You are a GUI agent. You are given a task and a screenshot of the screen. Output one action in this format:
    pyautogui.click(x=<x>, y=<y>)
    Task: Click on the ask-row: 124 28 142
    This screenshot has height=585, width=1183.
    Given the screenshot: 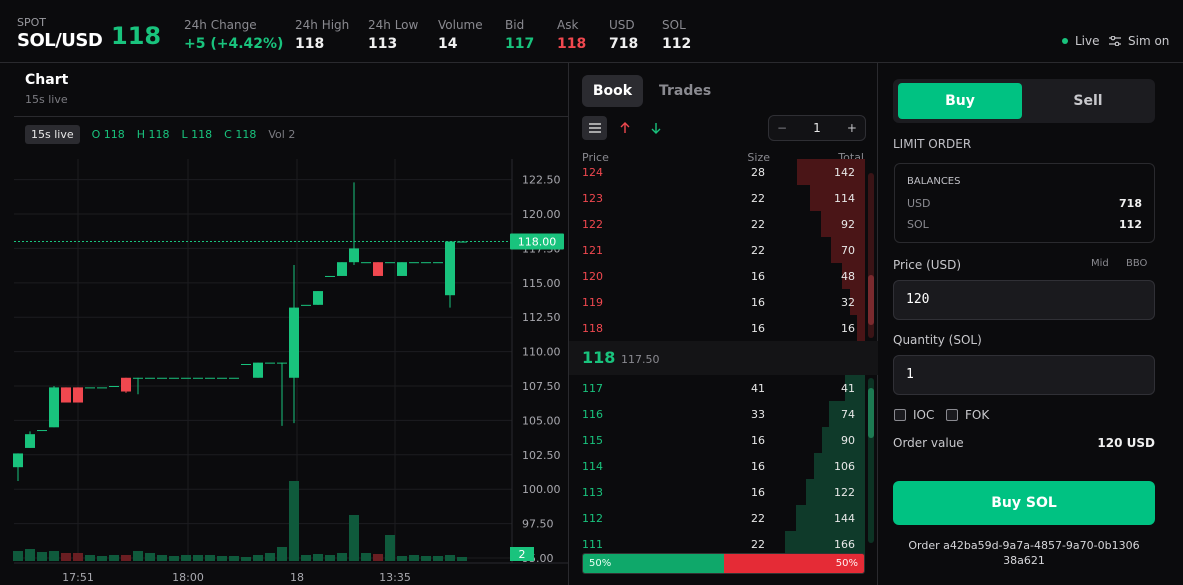 What is the action you would take?
    pyautogui.click(x=723, y=172)
    